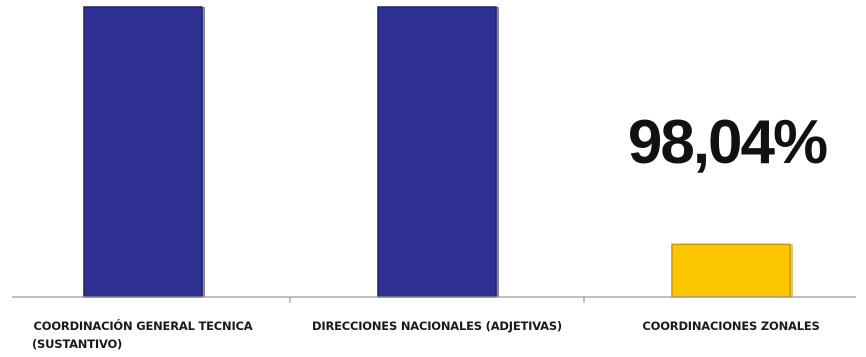 This screenshot has width=866, height=357. Describe the element at coordinates (77, 344) in the screenshot. I see `category-label: (SUSTANTIVO)` at that location.